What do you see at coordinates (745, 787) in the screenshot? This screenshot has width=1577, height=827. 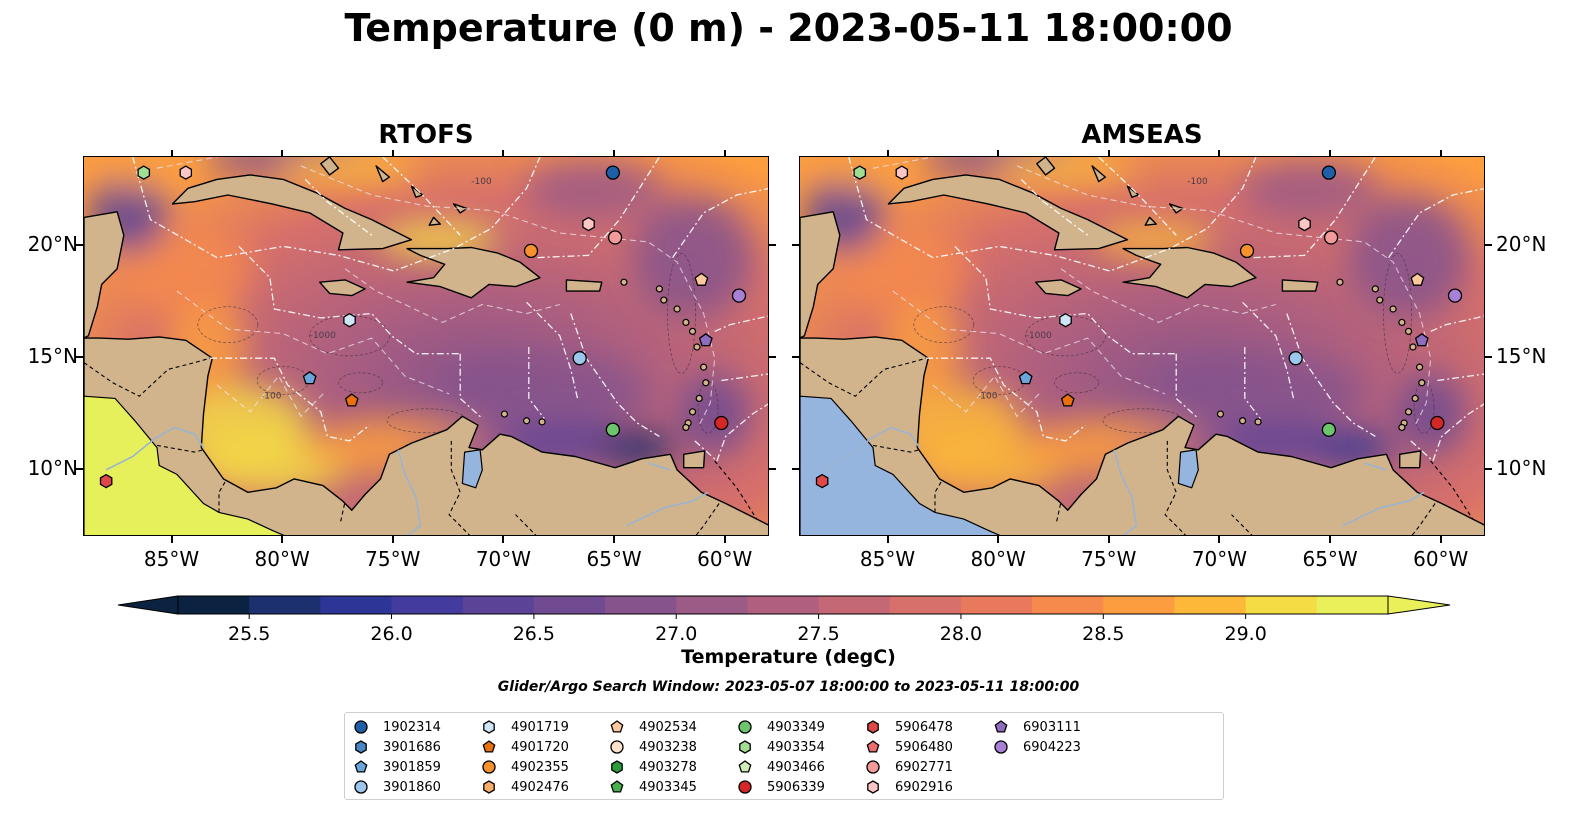 I see `circle-marker-icon` at bounding box center [745, 787].